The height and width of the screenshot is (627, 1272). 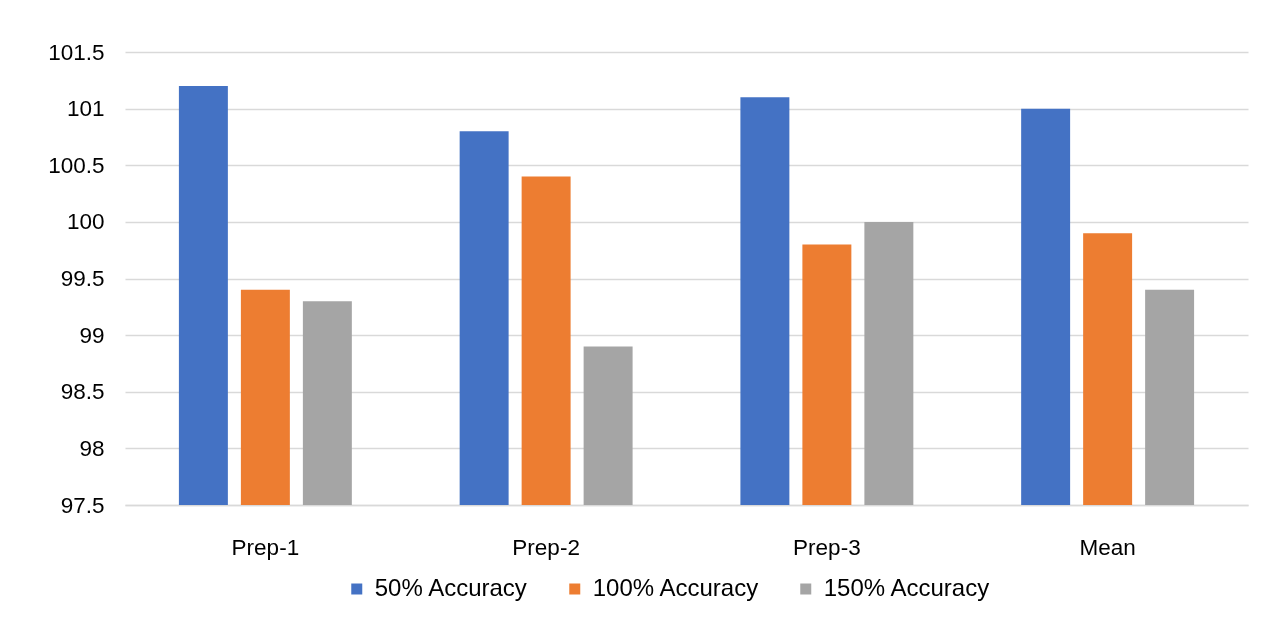 I want to click on y-tick-label: 100, so click(x=85, y=222).